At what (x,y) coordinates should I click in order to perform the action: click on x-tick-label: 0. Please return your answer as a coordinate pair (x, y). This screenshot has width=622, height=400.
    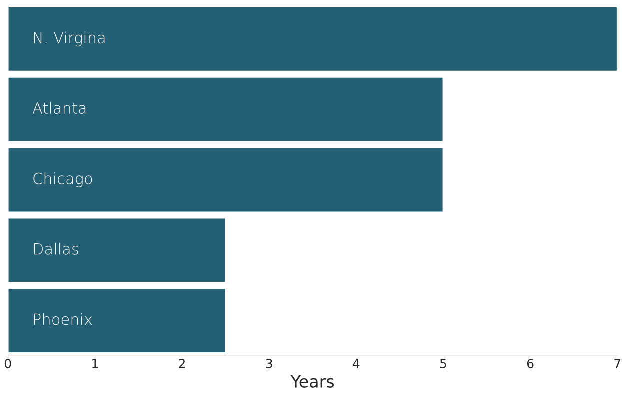
    Looking at the image, I should click on (8, 363).